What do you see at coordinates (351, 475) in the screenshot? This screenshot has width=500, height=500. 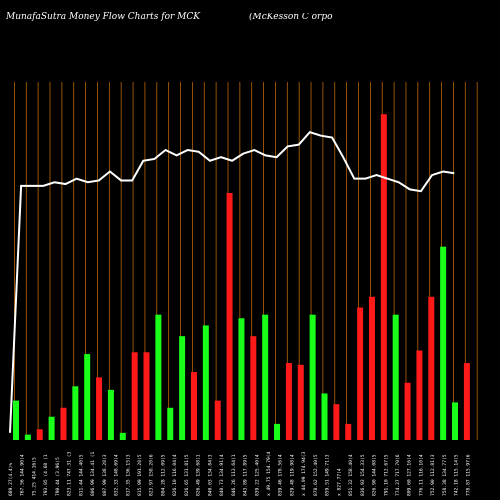 I see `x-tick-label: 851.32 158.40(4` at bounding box center [351, 475].